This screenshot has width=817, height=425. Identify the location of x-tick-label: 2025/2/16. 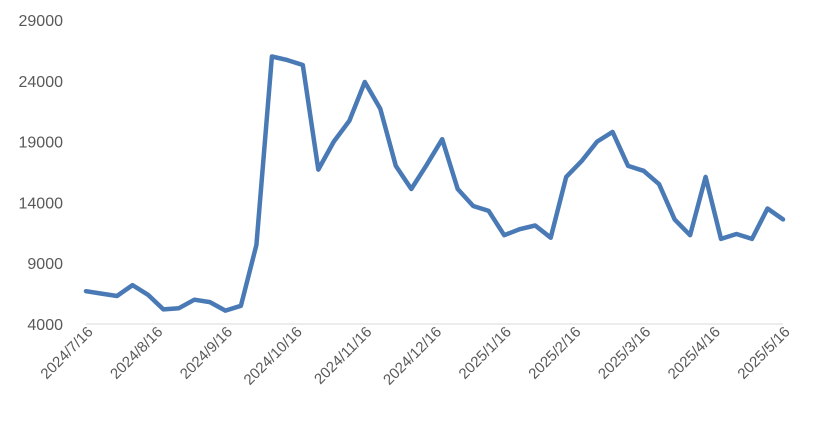
(554, 353).